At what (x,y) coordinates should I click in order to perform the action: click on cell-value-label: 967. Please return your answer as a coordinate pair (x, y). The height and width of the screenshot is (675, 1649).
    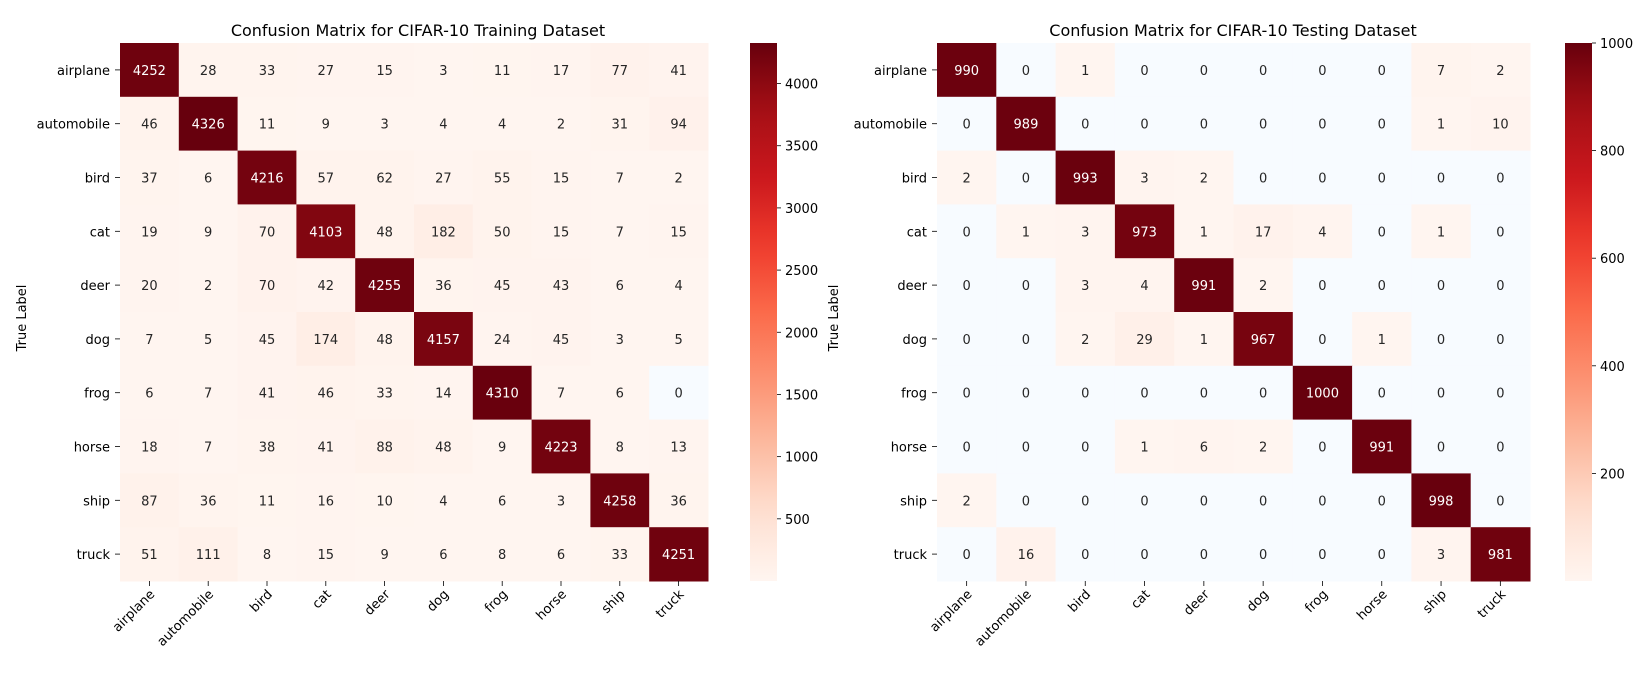
    Looking at the image, I should click on (1263, 340).